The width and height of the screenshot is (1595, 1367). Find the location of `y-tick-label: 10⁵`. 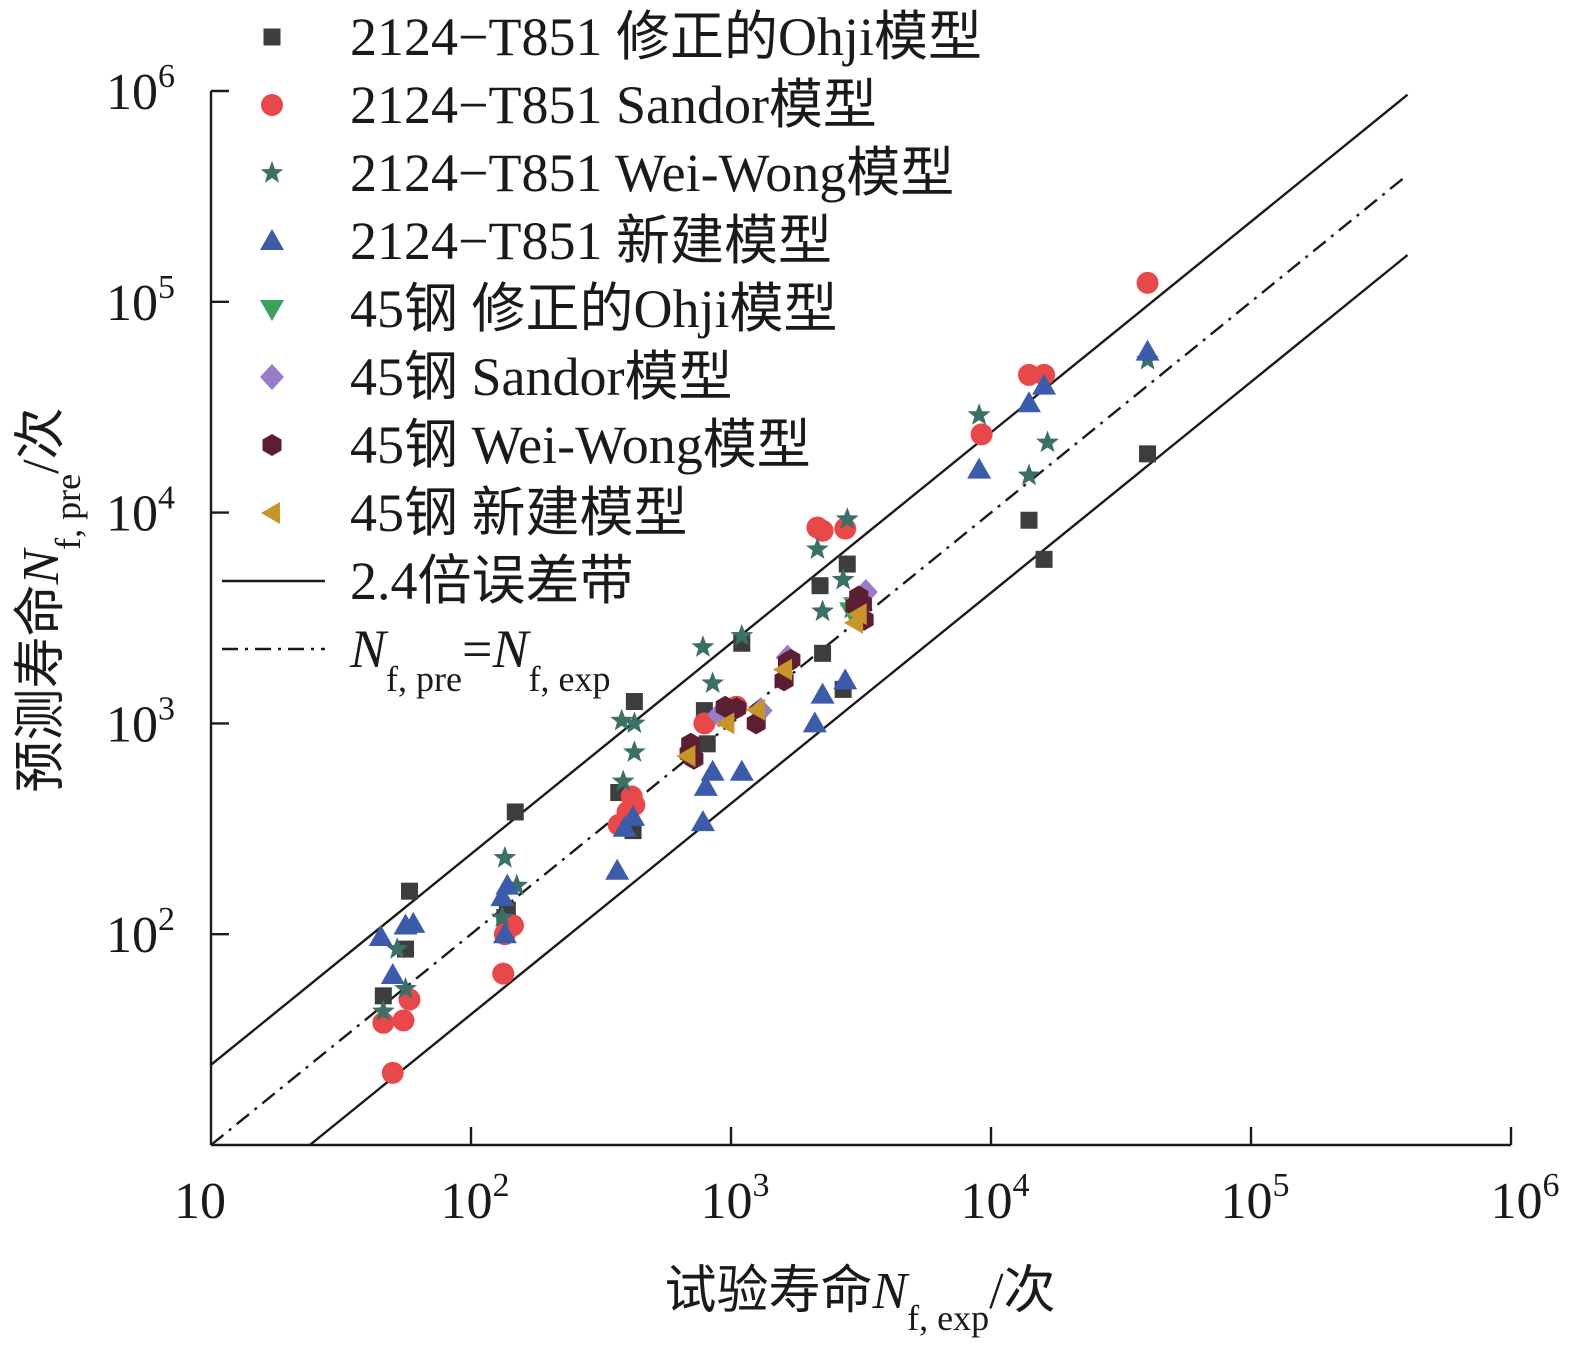

y-tick-label: 10⁵ is located at coordinates (140, 300).